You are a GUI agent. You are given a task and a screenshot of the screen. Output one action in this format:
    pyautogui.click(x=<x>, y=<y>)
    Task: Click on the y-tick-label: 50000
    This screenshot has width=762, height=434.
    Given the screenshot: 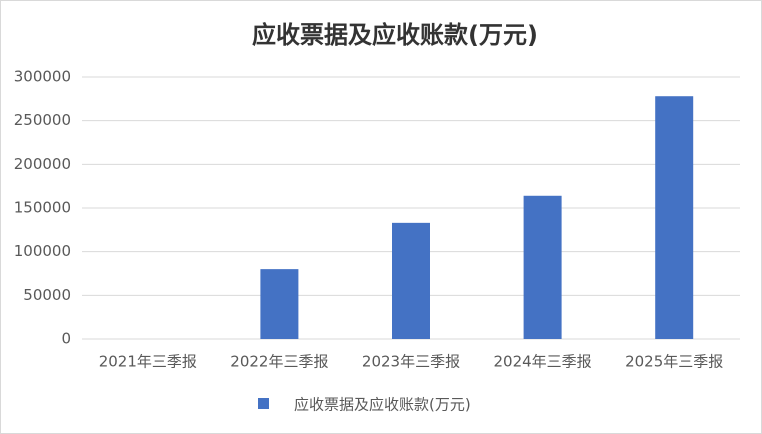 What is the action you would take?
    pyautogui.click(x=47, y=295)
    